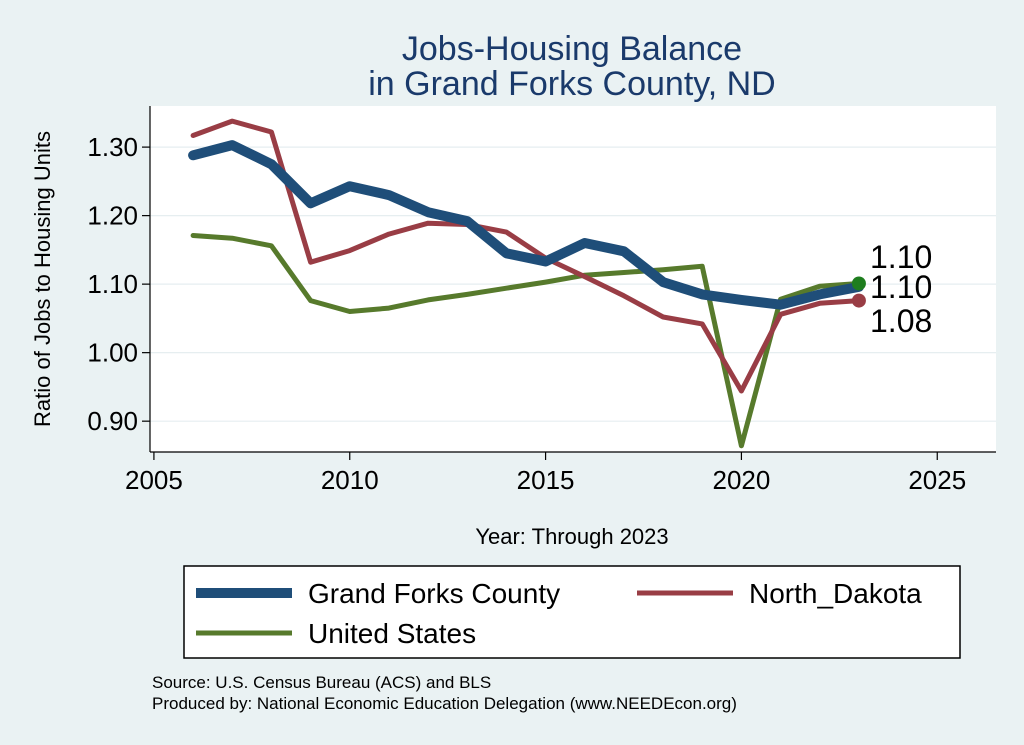 The width and height of the screenshot is (1024, 745). Describe the element at coordinates (434, 593) in the screenshot. I see `legend-label-grand-forks: Grand Forks County` at that location.